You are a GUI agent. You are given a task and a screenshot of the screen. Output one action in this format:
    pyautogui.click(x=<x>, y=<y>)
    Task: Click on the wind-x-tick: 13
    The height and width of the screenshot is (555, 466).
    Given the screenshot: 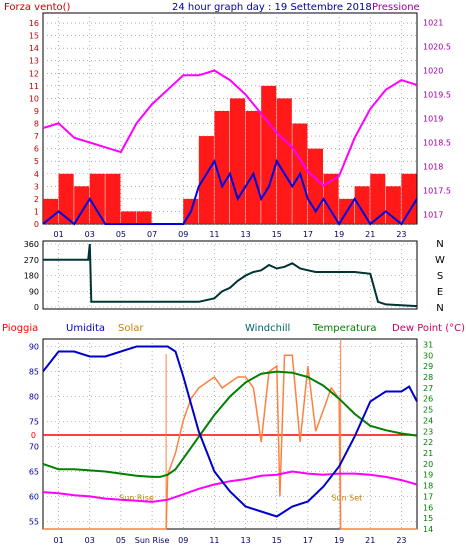 What is the action you would take?
    pyautogui.click(x=245, y=234)
    